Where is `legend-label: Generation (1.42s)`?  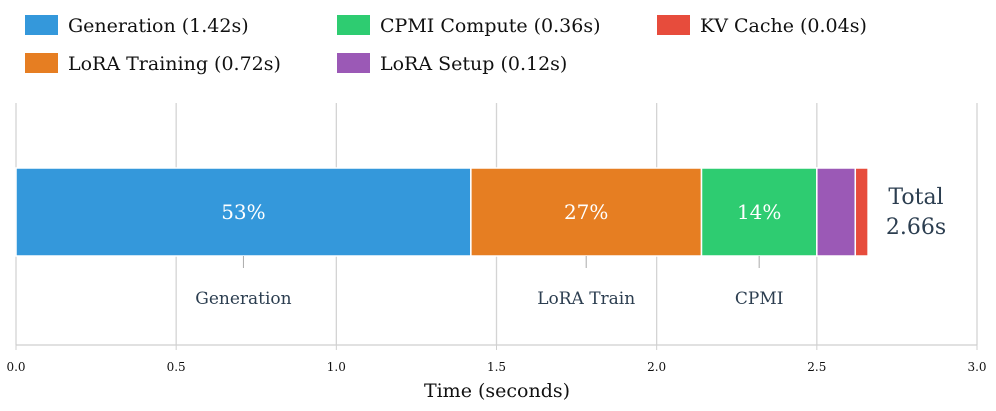
legend-label: Generation (1.42s) is located at coordinates (158, 26).